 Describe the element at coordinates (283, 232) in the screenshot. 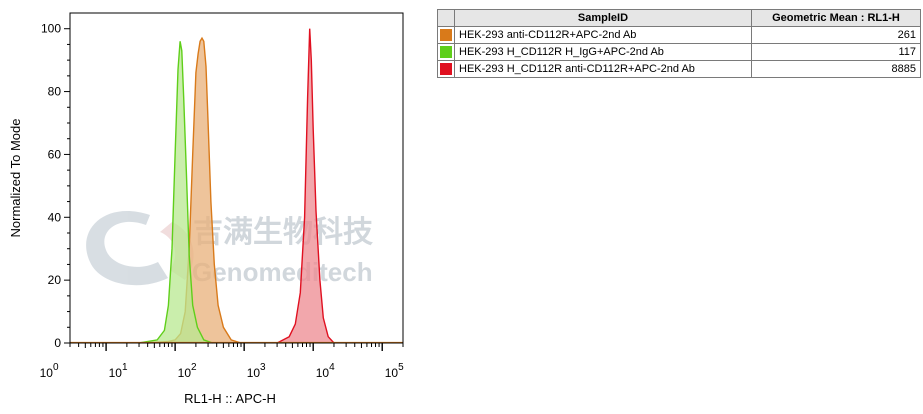

I see `watermark-chinese-text: 吉满生物科技` at that location.